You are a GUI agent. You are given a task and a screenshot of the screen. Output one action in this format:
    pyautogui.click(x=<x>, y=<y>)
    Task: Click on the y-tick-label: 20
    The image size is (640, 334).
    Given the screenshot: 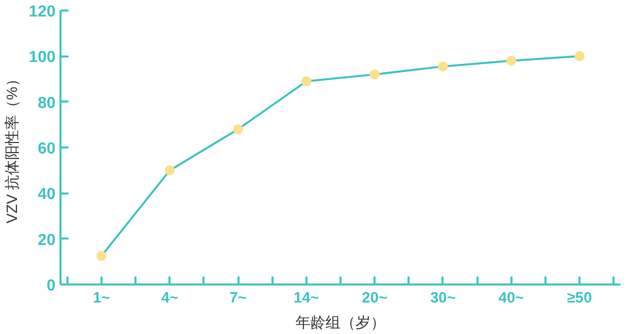 What is the action you would take?
    pyautogui.click(x=47, y=240)
    